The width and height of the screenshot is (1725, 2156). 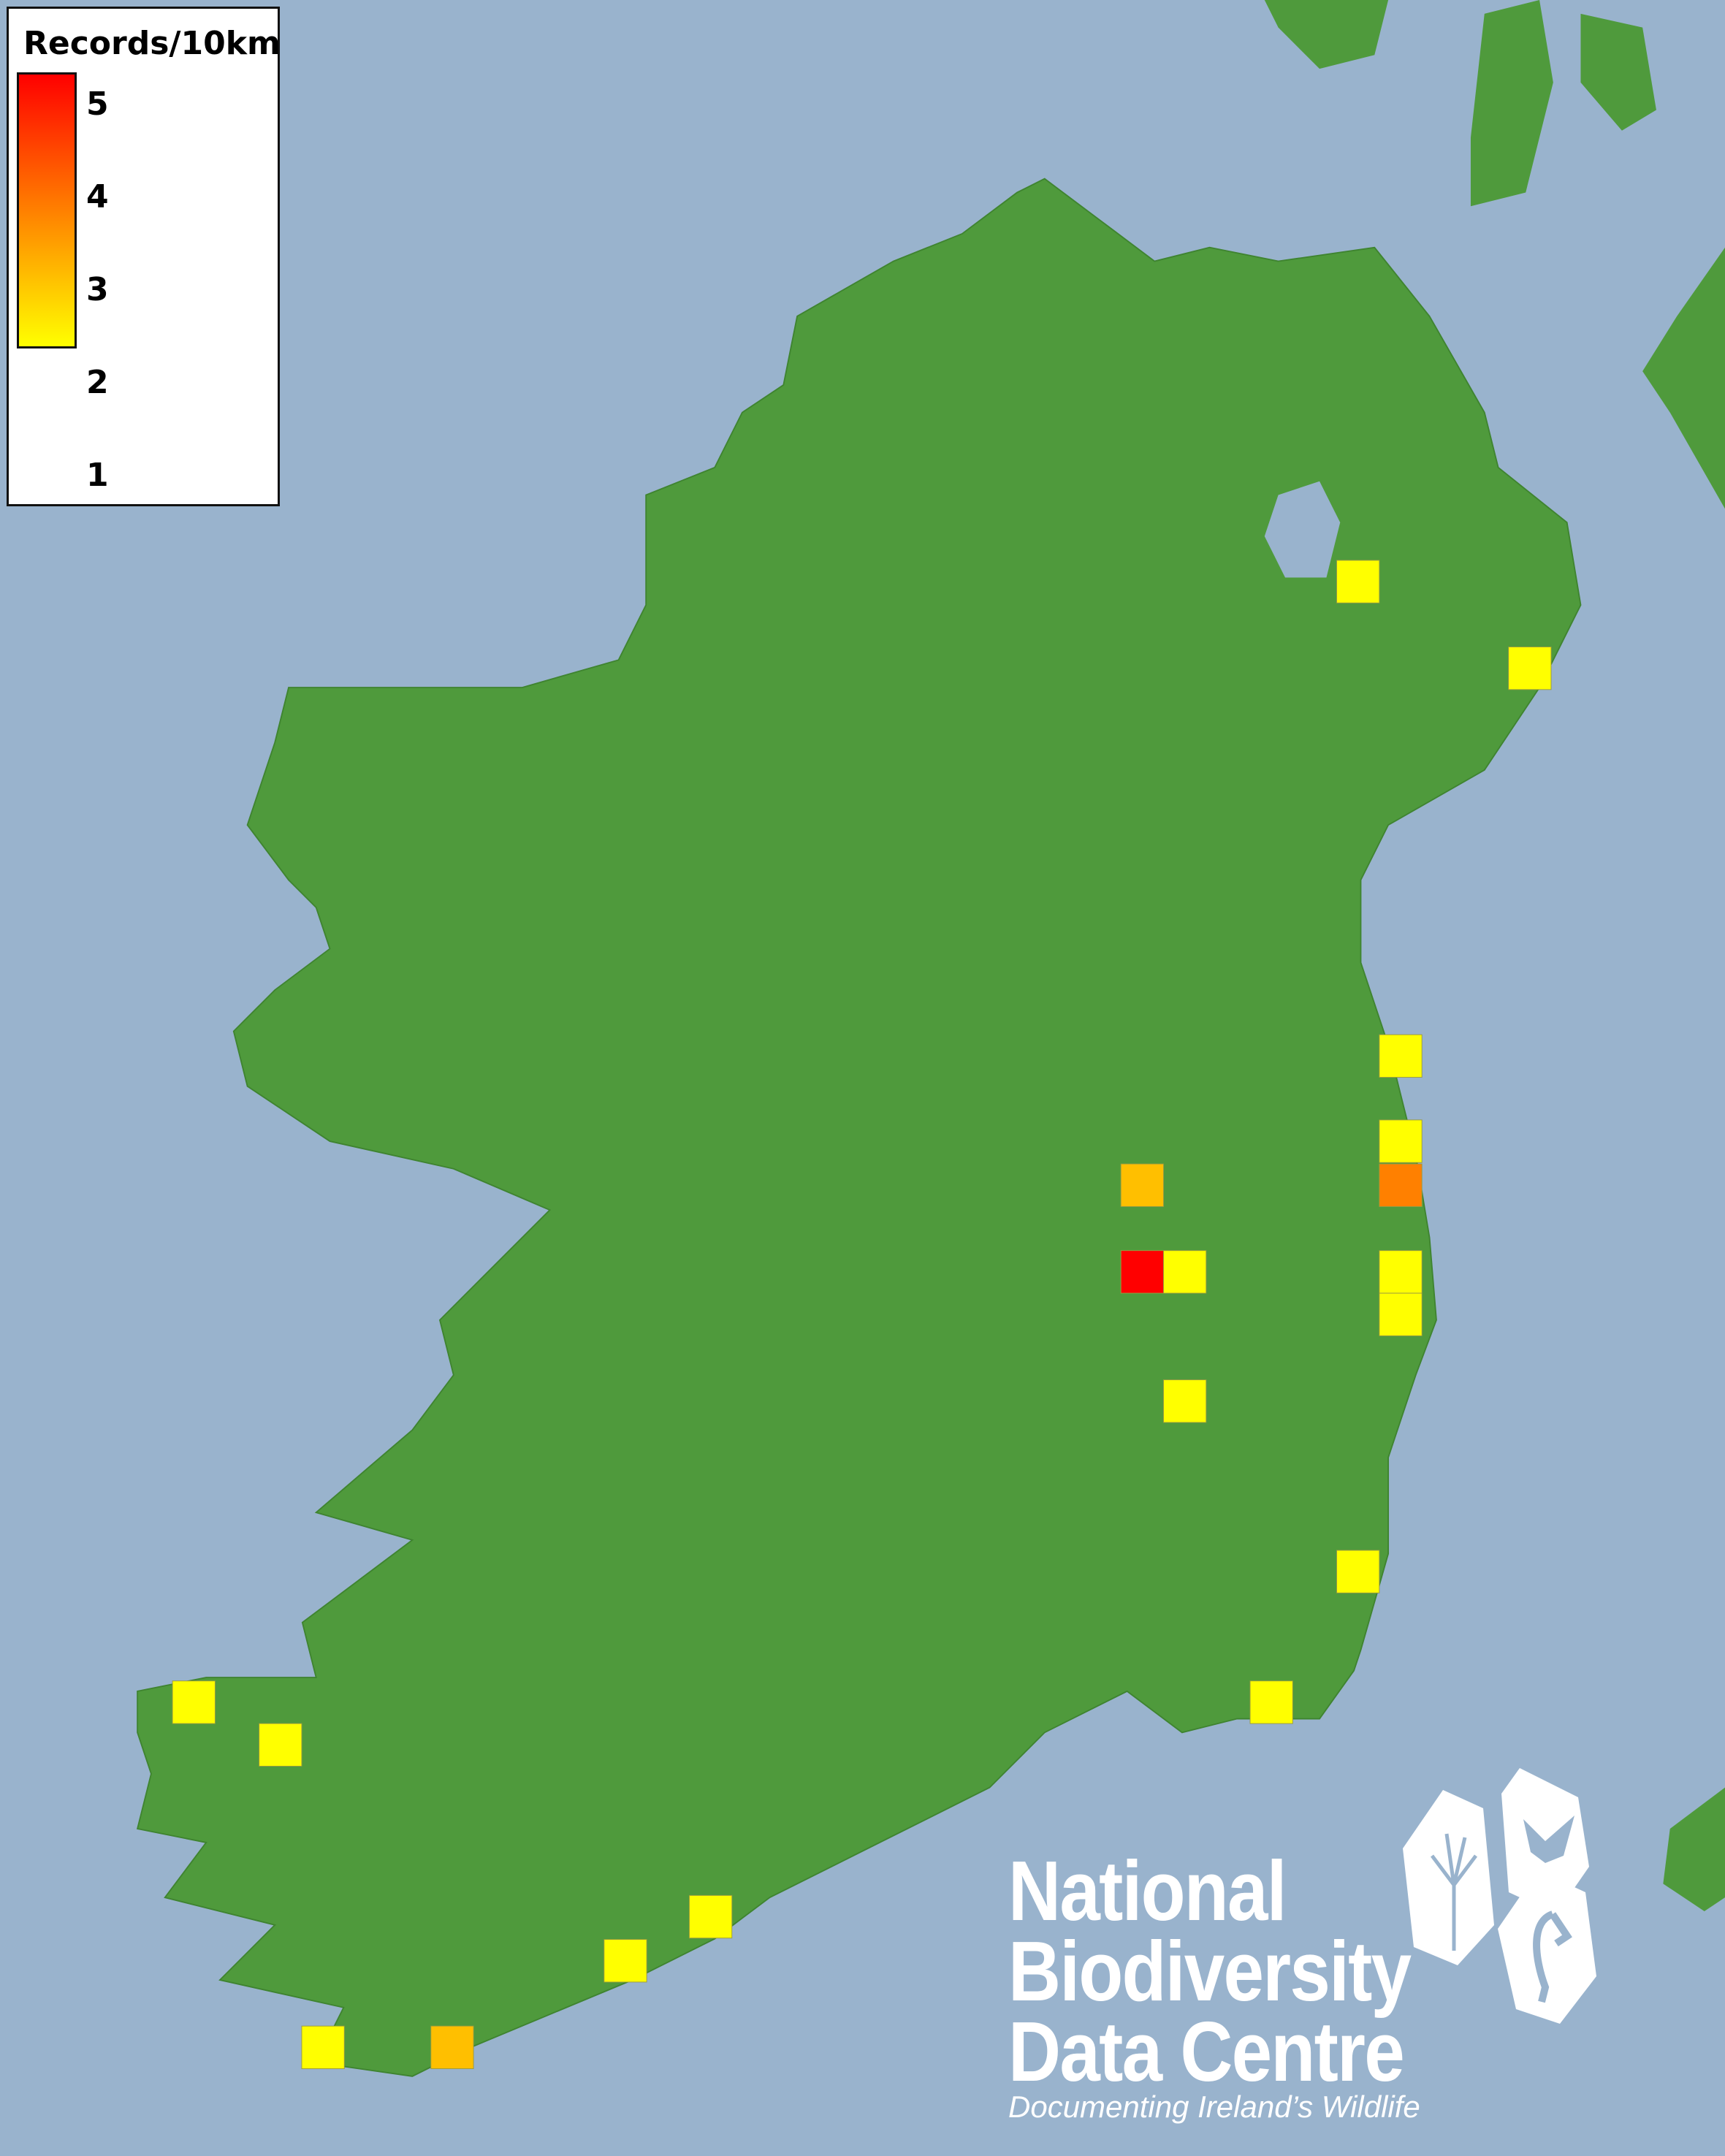 What do you see at coordinates (1206, 2051) in the screenshot?
I see `logo-line-3: Data Centre` at bounding box center [1206, 2051].